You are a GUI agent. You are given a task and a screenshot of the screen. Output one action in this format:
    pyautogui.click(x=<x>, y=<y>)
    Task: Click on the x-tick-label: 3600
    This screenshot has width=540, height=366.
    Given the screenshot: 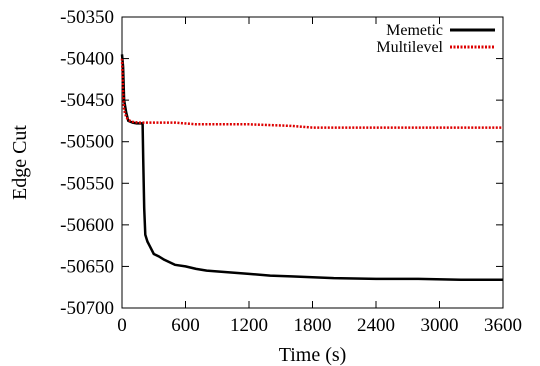 What is the action you would take?
    pyautogui.click(x=503, y=325)
    